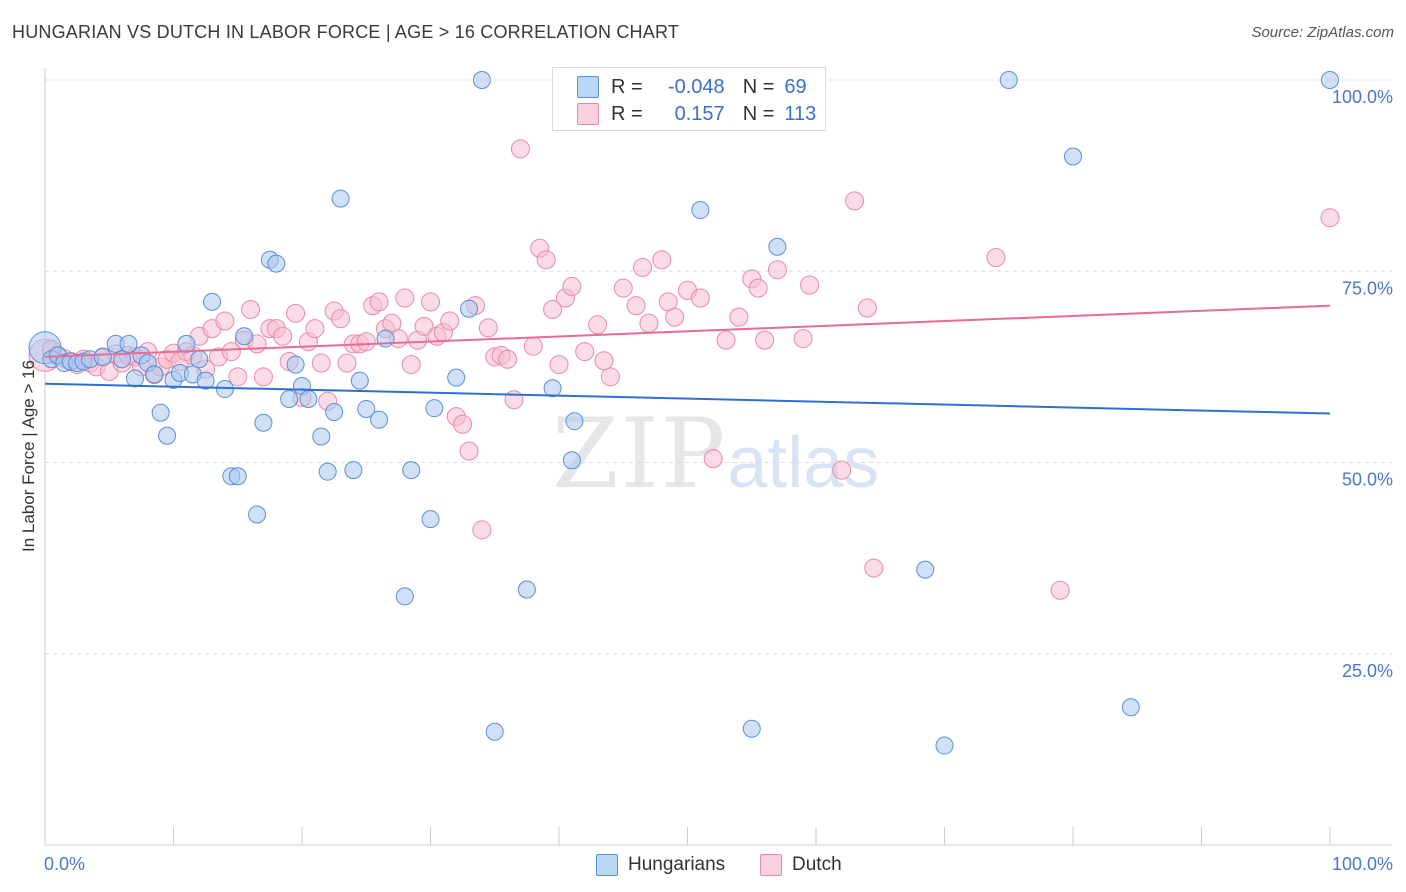 The width and height of the screenshot is (1406, 892). What do you see at coordinates (687, 359) in the screenshot?
I see `trend-lines` at bounding box center [687, 359].